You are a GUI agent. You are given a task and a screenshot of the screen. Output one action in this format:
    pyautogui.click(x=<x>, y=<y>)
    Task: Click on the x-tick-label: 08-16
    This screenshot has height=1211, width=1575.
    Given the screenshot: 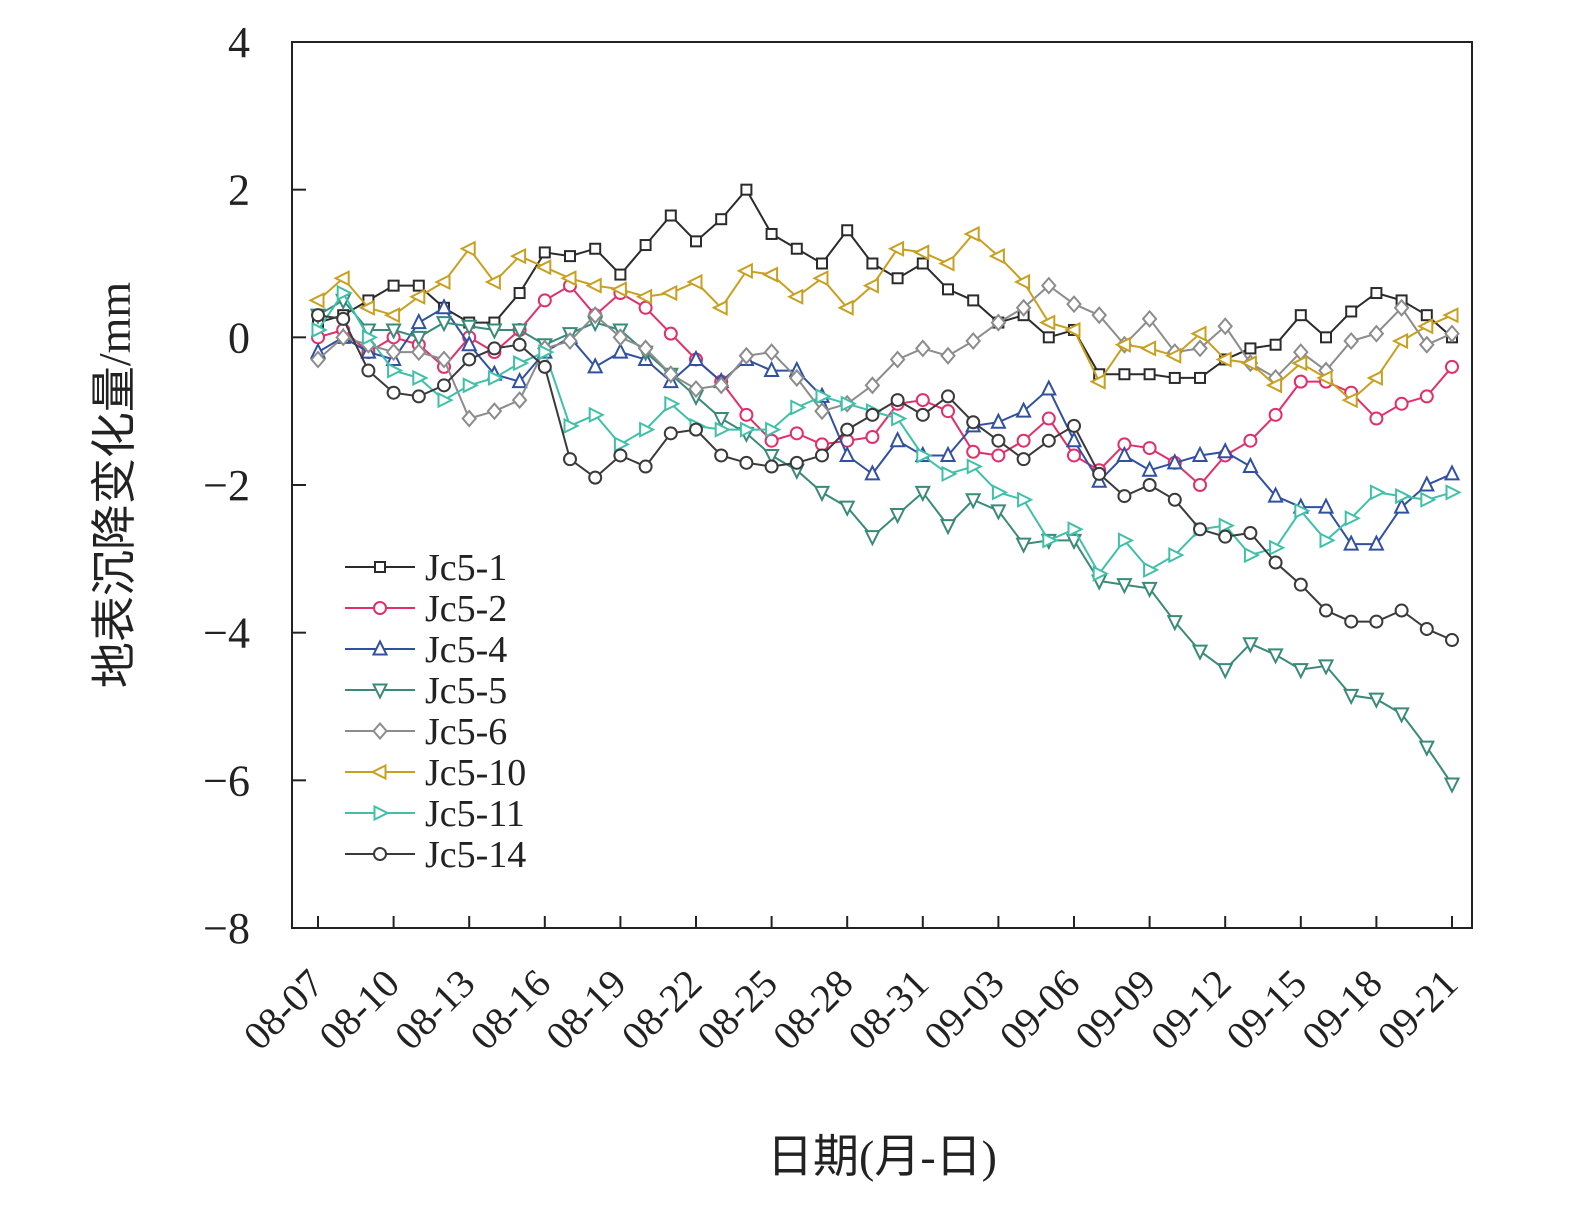 What is the action you would take?
    pyautogui.click(x=510, y=1010)
    